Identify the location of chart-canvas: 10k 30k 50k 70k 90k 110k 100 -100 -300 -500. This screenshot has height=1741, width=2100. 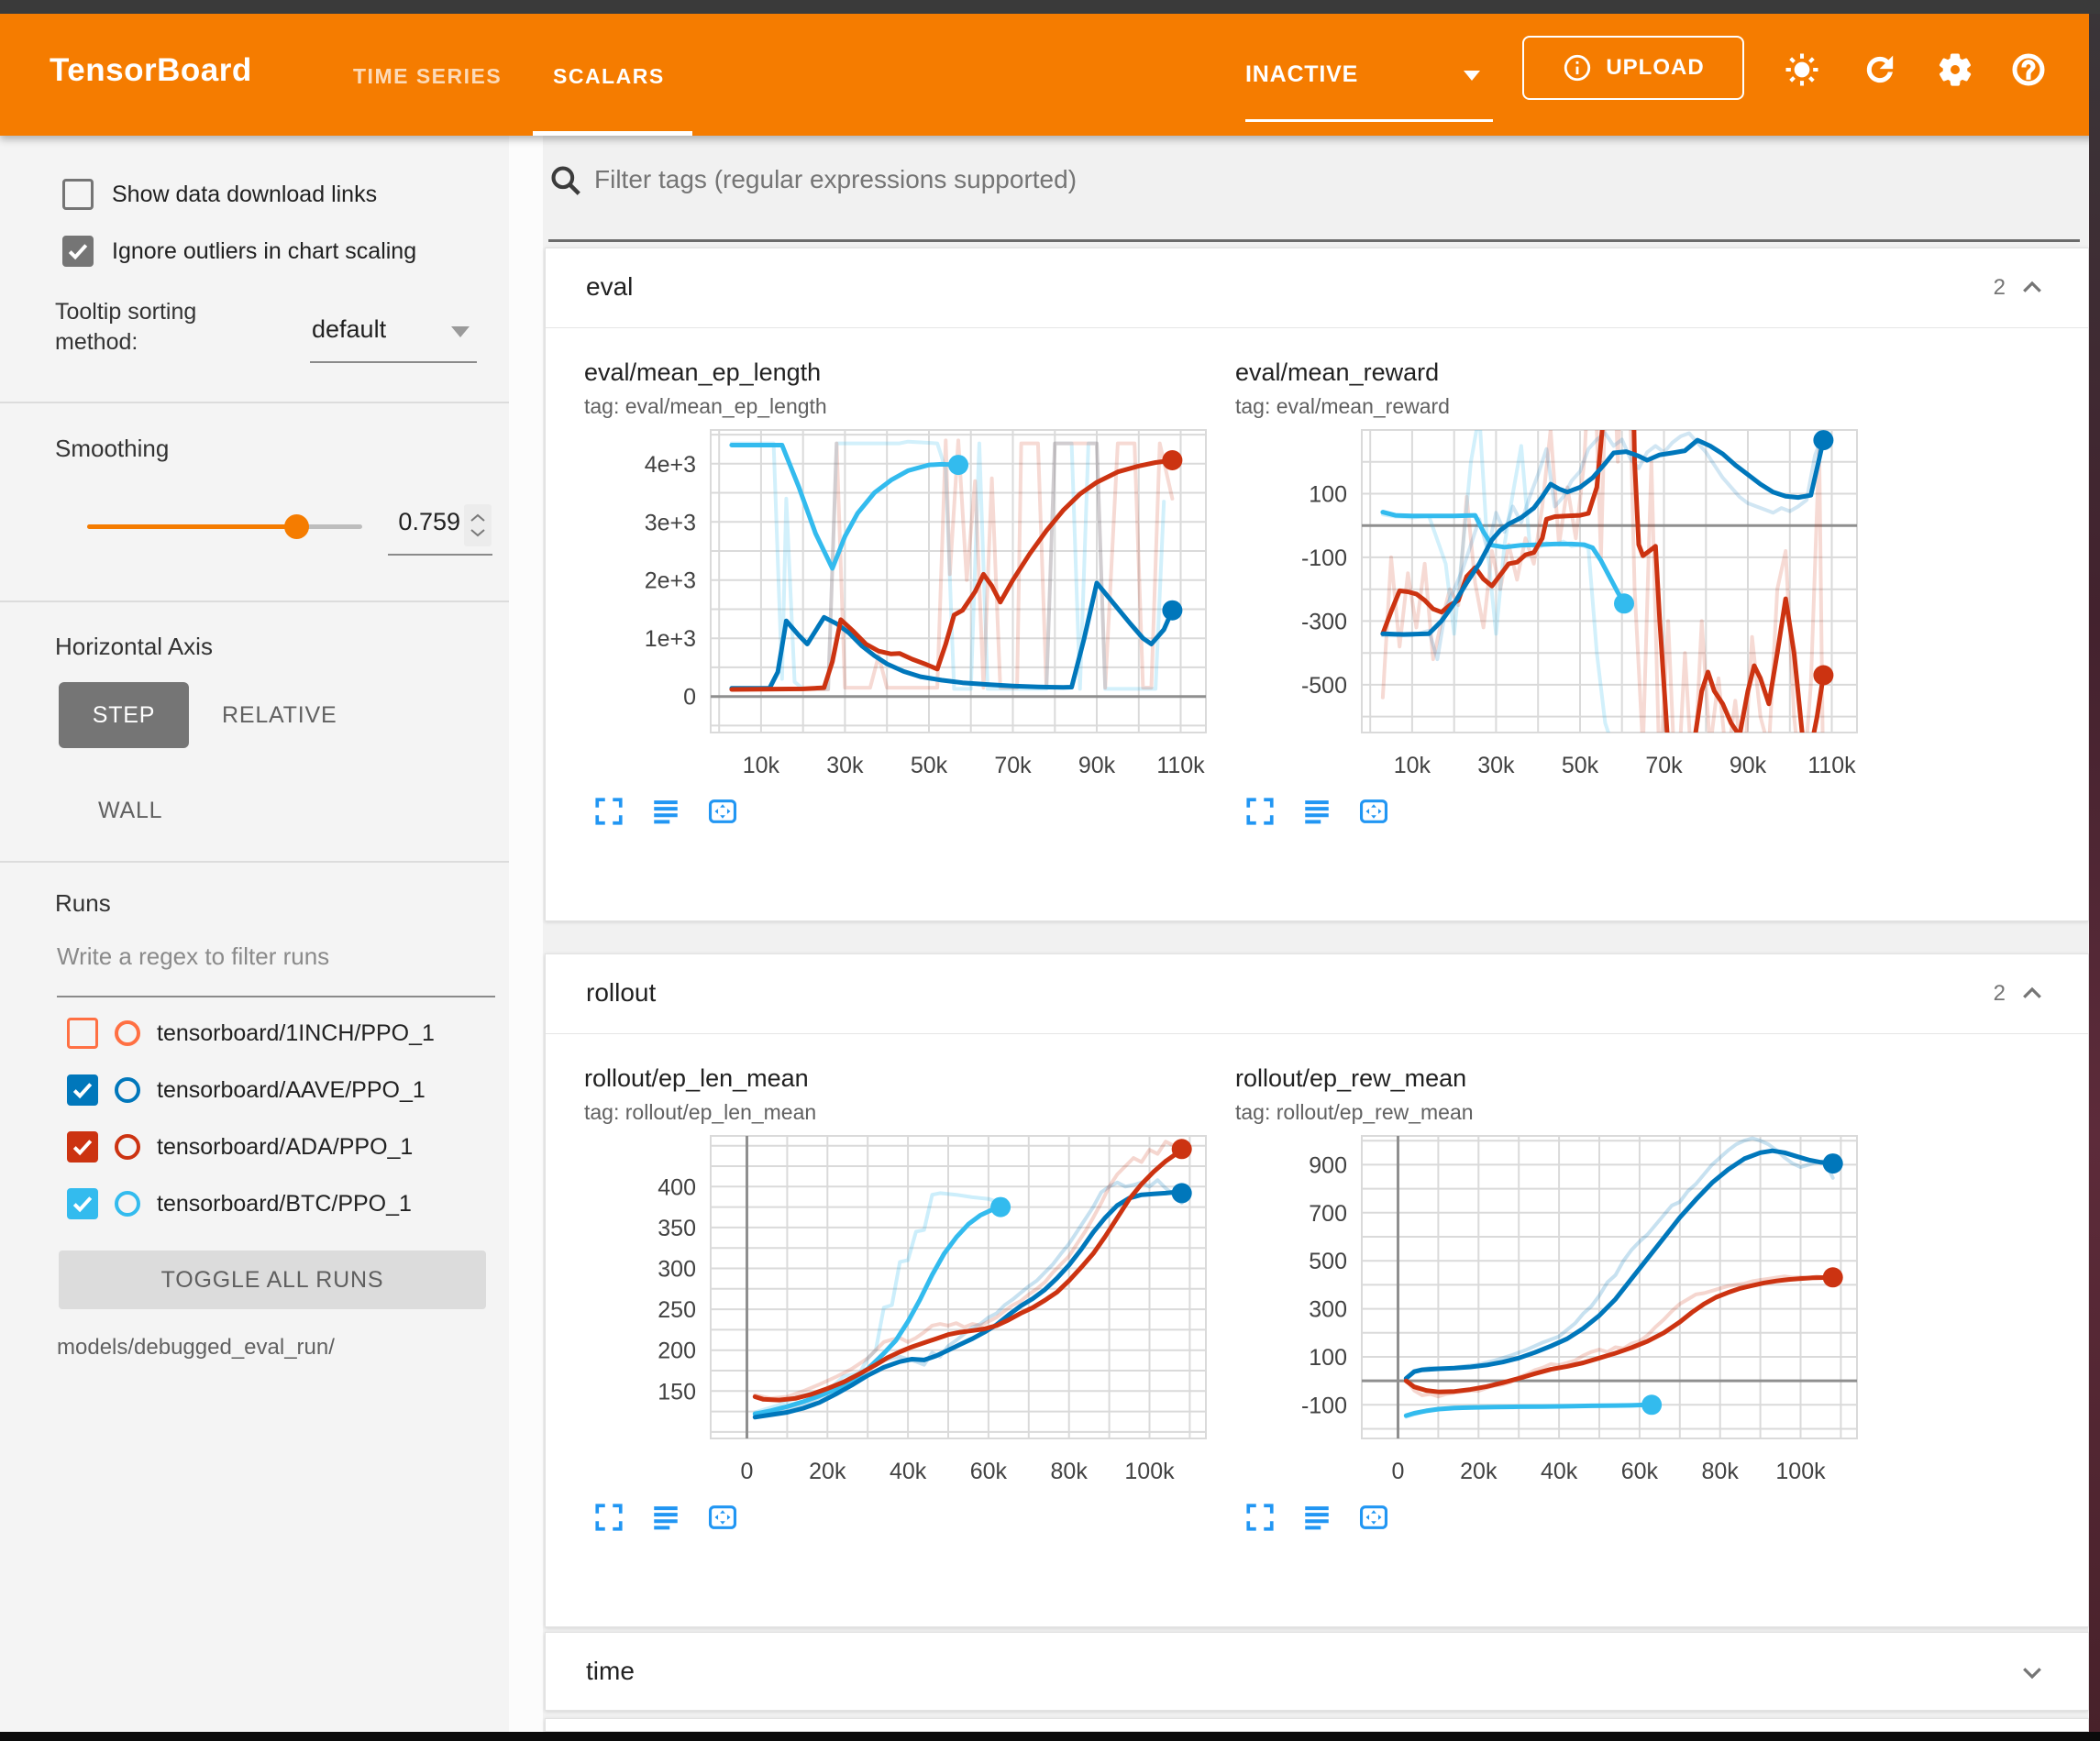
(1549, 605).